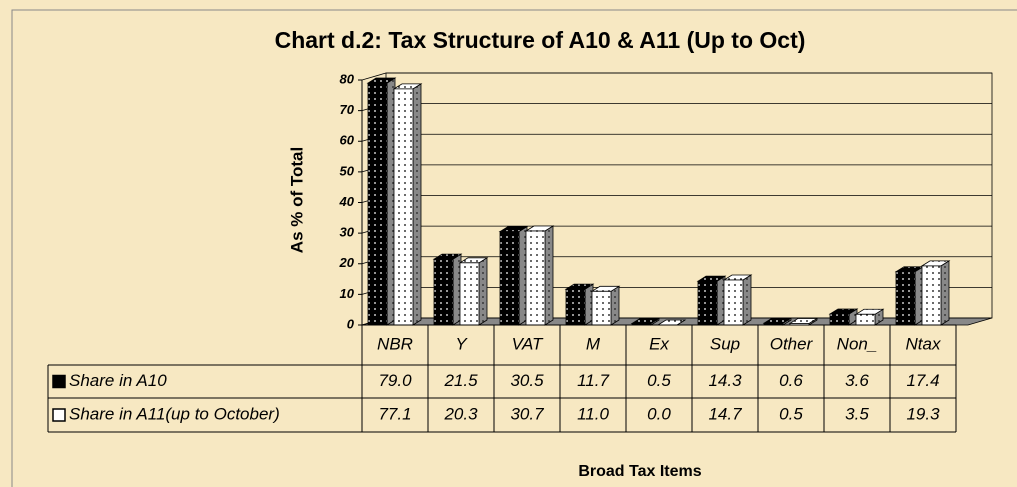 The width and height of the screenshot is (1017, 487). What do you see at coordinates (347, 140) in the screenshot?
I see `y-tick-label: 60` at bounding box center [347, 140].